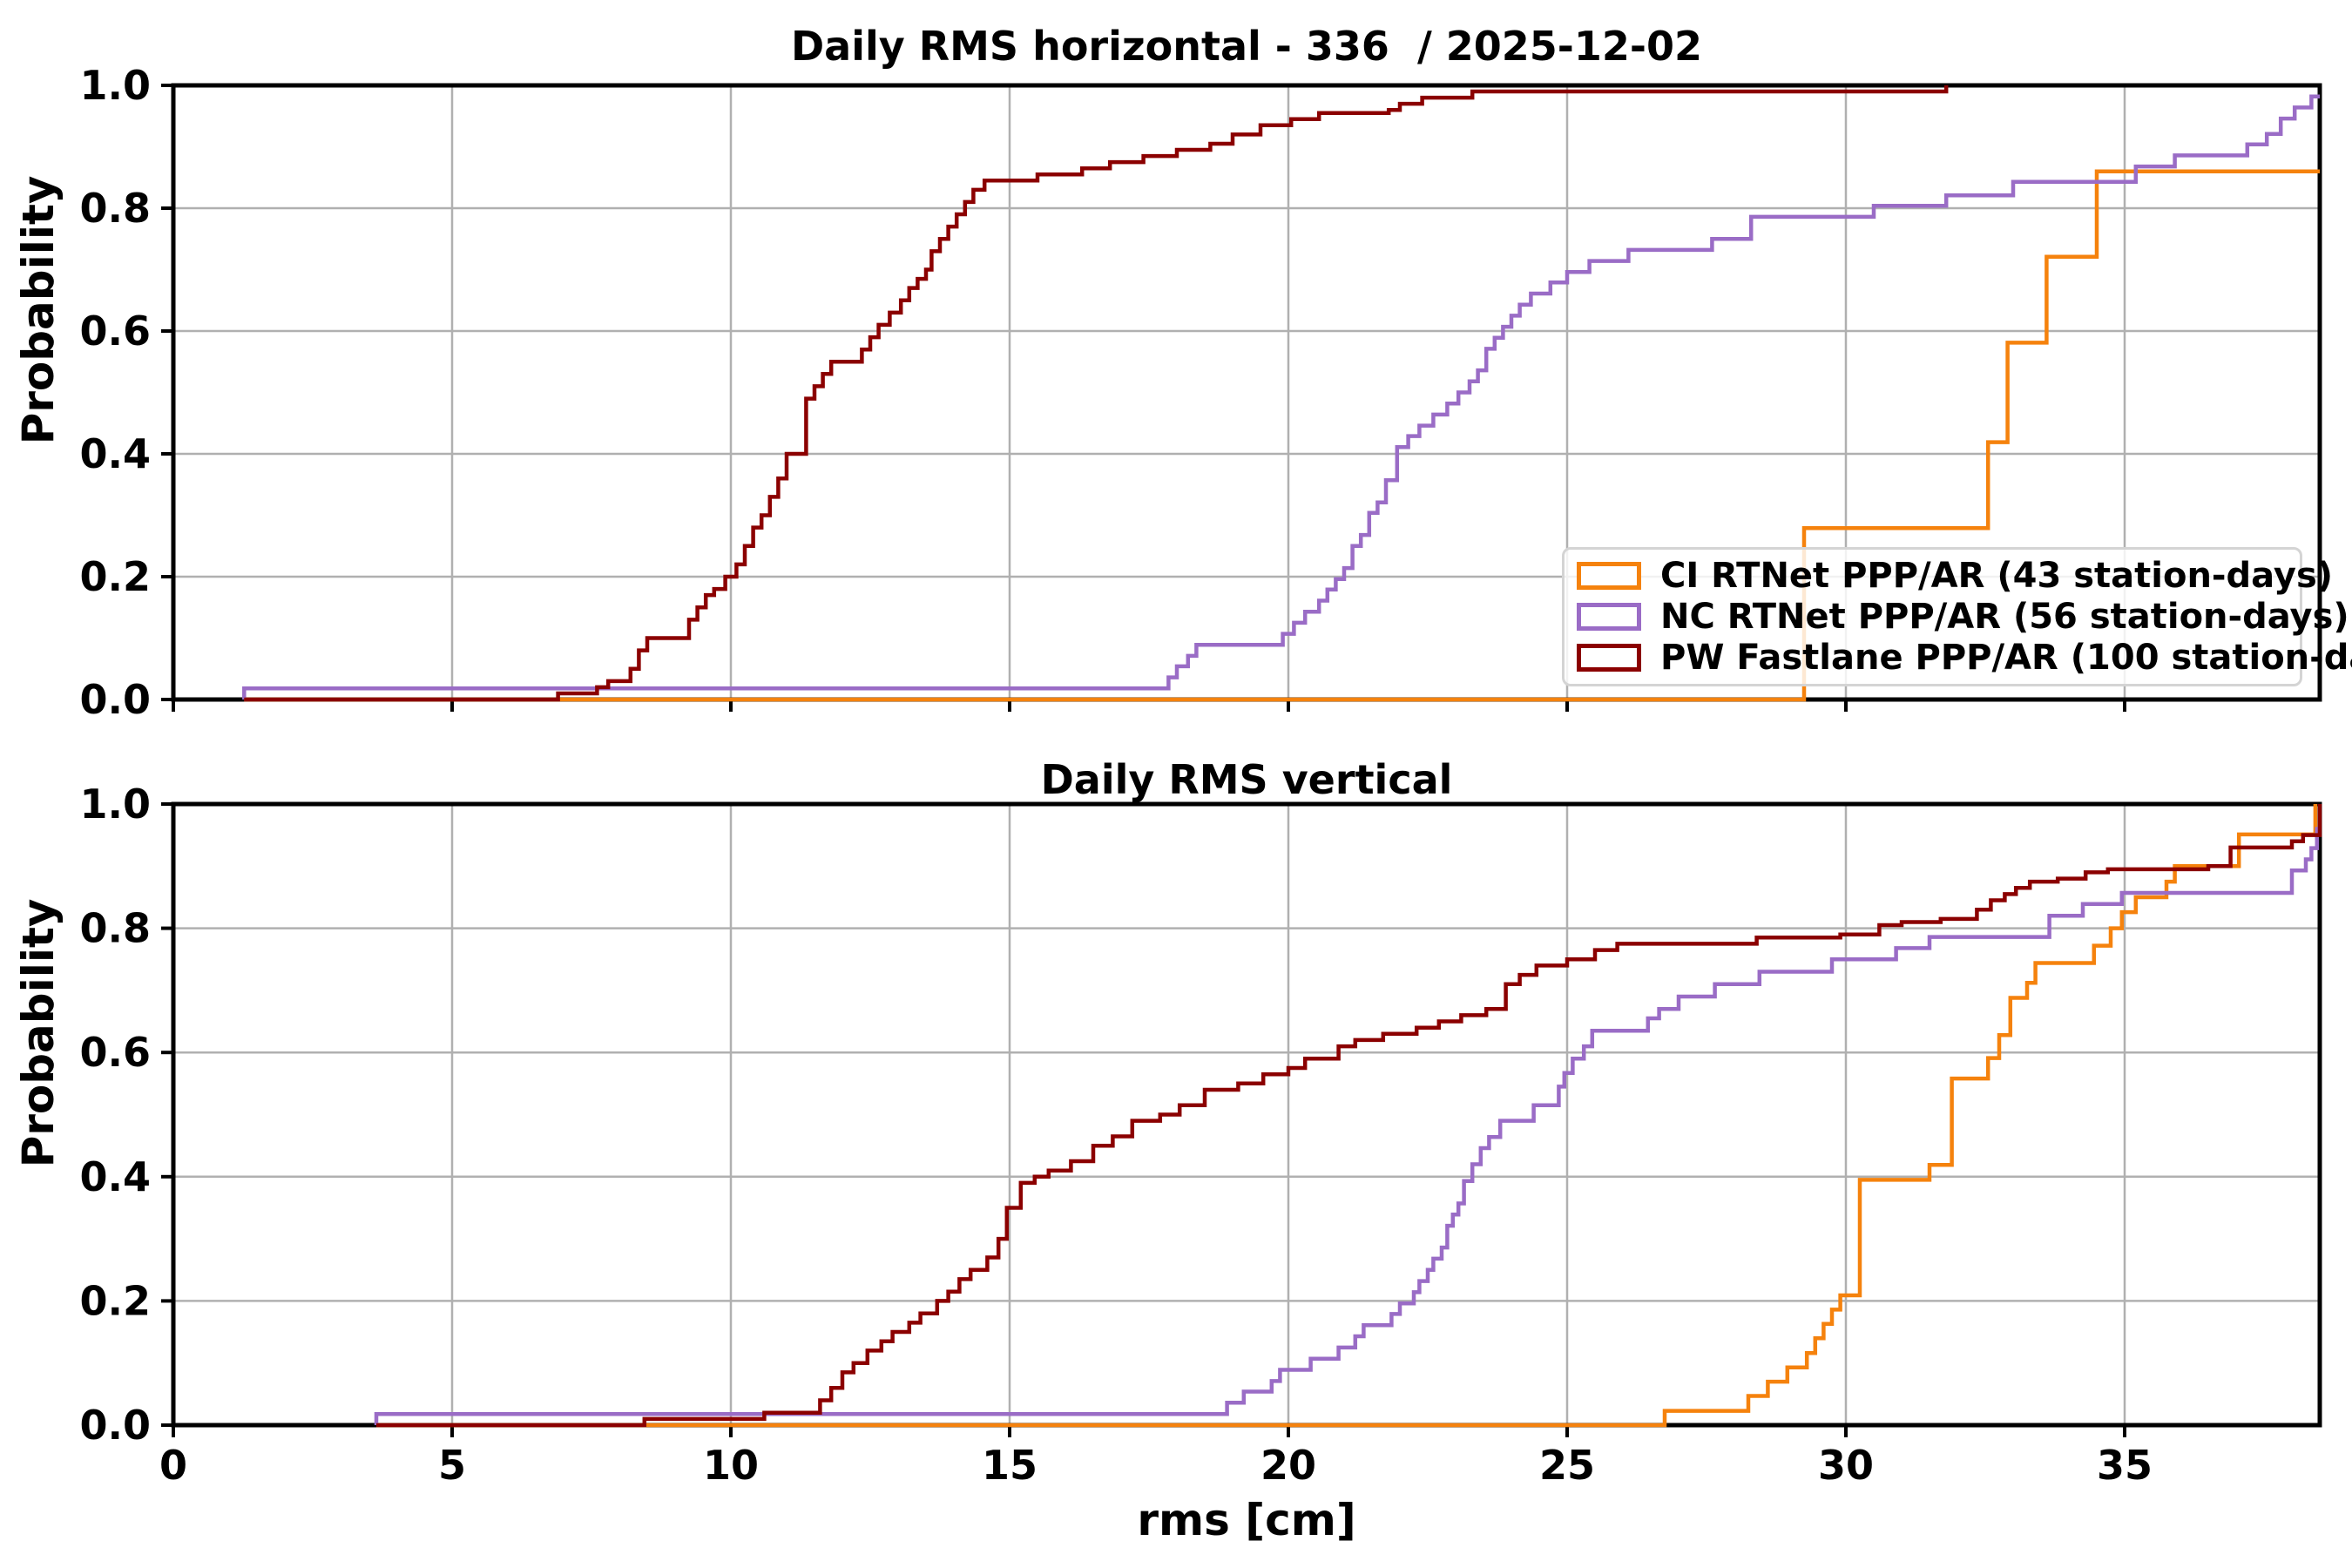 The height and width of the screenshot is (1568, 2352). Describe the element at coordinates (1609, 616) in the screenshot. I see `legend-swatch-nc-icon` at that location.